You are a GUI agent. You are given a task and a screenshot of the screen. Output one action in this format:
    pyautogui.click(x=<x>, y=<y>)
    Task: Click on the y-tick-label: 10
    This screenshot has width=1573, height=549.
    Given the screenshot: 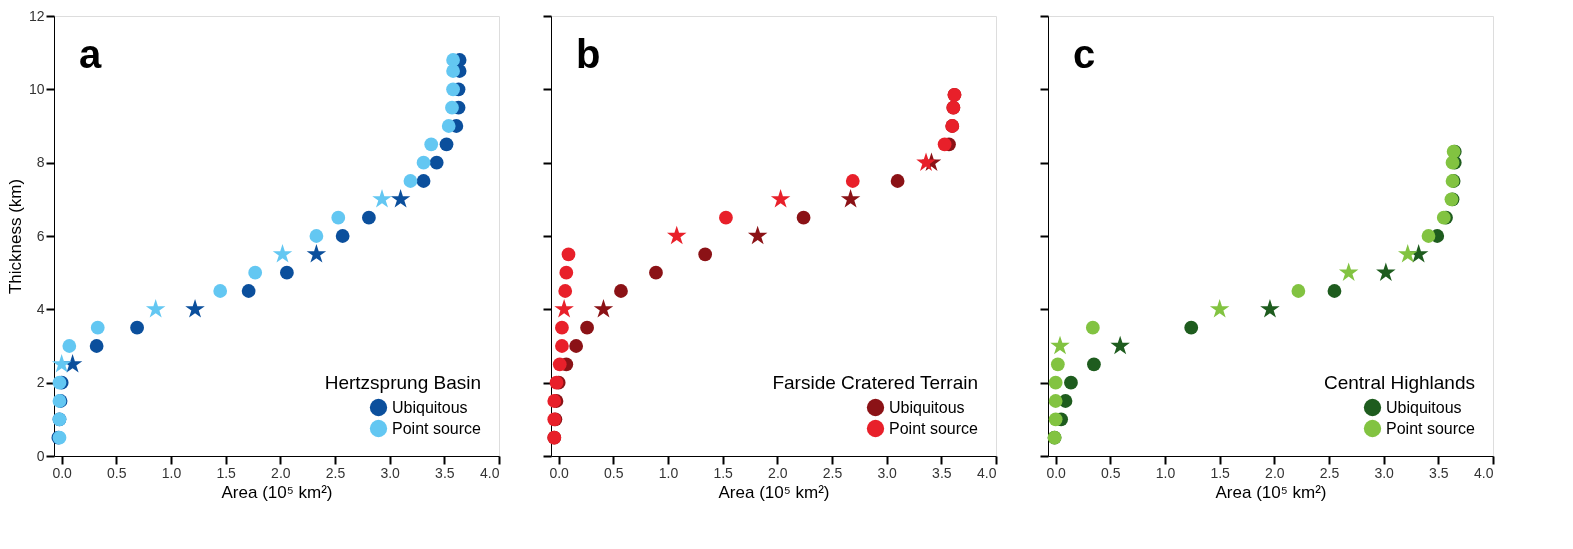 What is the action you would take?
    pyautogui.click(x=36, y=88)
    